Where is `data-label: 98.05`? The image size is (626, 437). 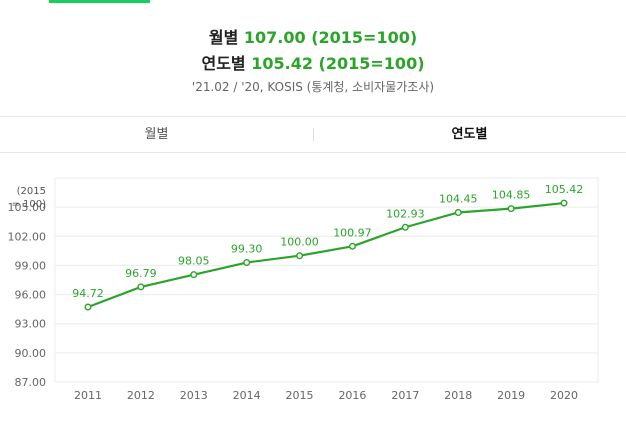 data-label: 98.05 is located at coordinates (194, 261).